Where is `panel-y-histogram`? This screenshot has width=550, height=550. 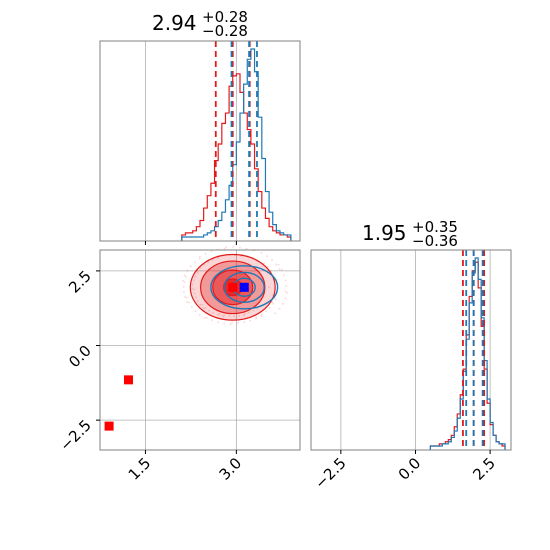
panel-y-histogram is located at coordinates (411, 351).